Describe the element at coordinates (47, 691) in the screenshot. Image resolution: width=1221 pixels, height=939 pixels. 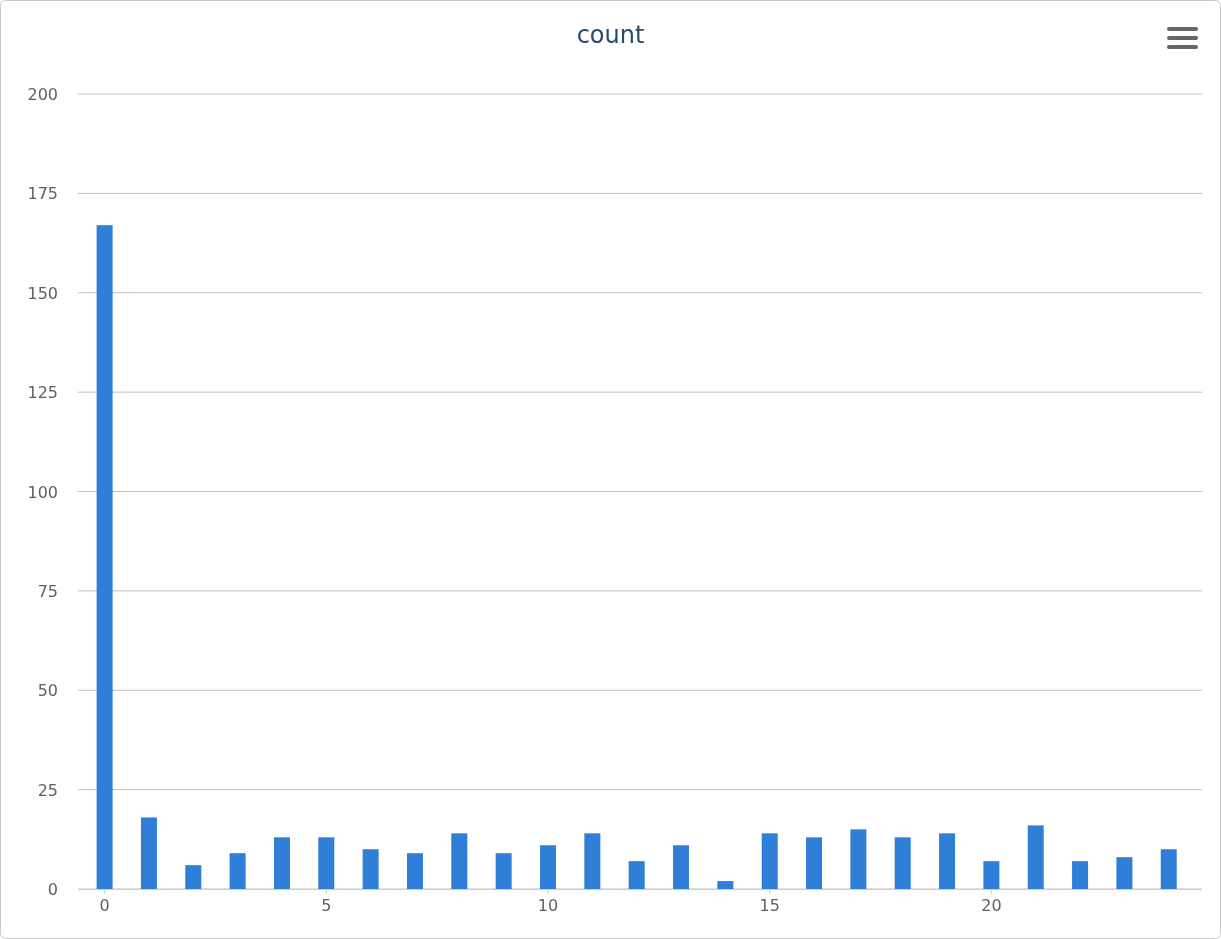
I see `y-tick-label: 50` at that location.